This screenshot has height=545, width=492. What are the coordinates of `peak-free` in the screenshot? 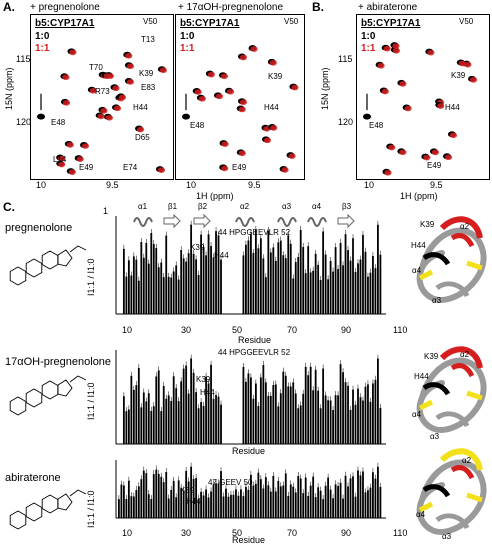 It's located at (186, 116).